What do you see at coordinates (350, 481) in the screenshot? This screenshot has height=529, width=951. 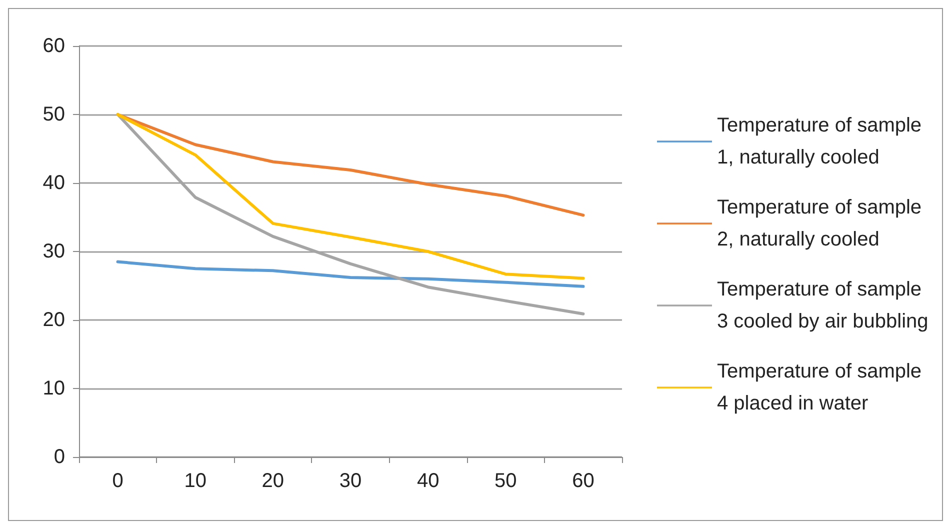 I see `x-tick-label: 30` at bounding box center [350, 481].